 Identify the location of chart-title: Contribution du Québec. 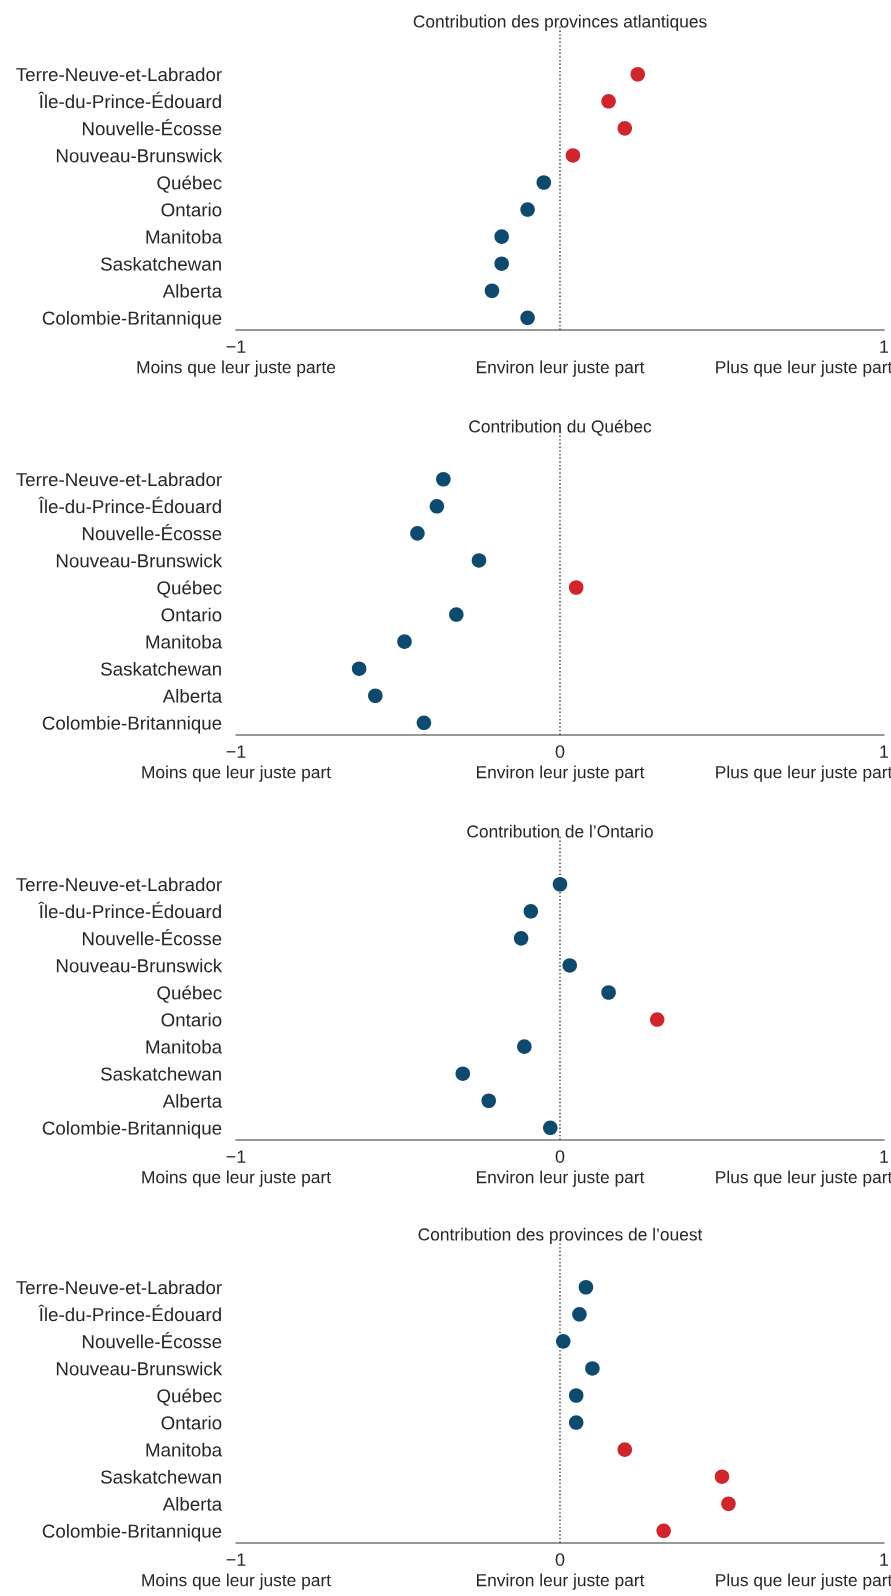
(560, 427).